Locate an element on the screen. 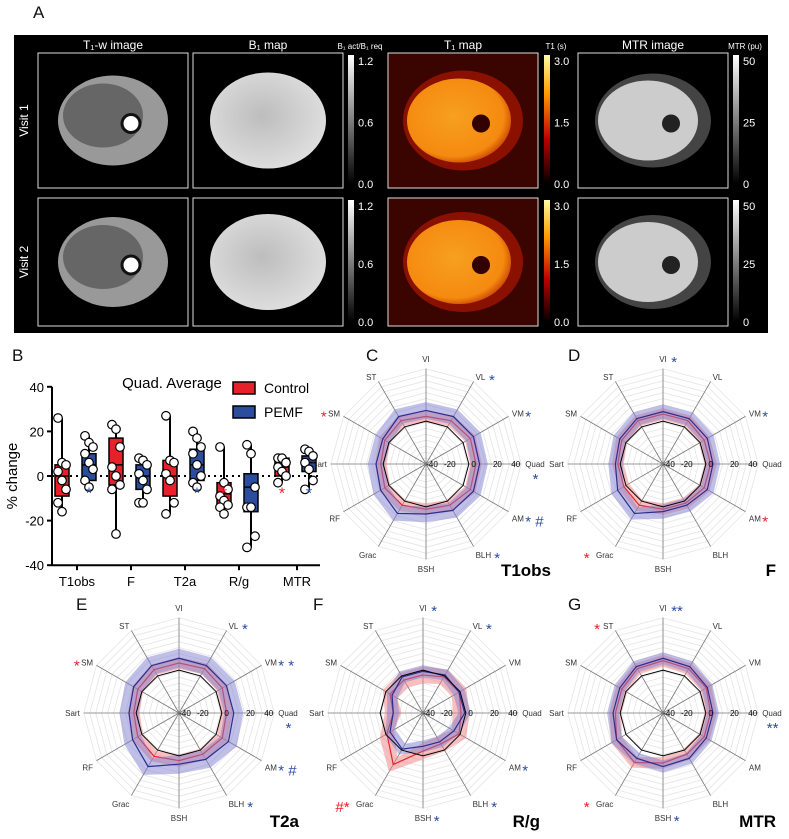 The height and width of the screenshot is (839, 789). colorbar-tick: 0.0 is located at coordinates (365, 185).